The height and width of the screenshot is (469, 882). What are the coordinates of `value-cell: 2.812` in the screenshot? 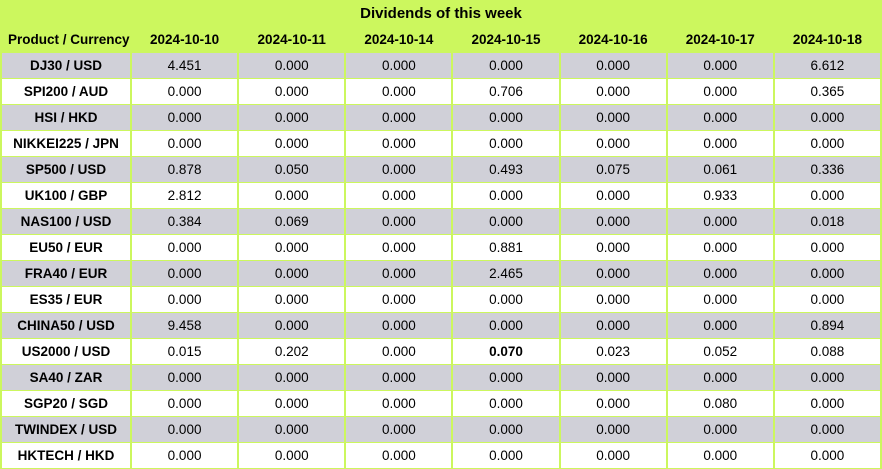 It's located at (184, 195).